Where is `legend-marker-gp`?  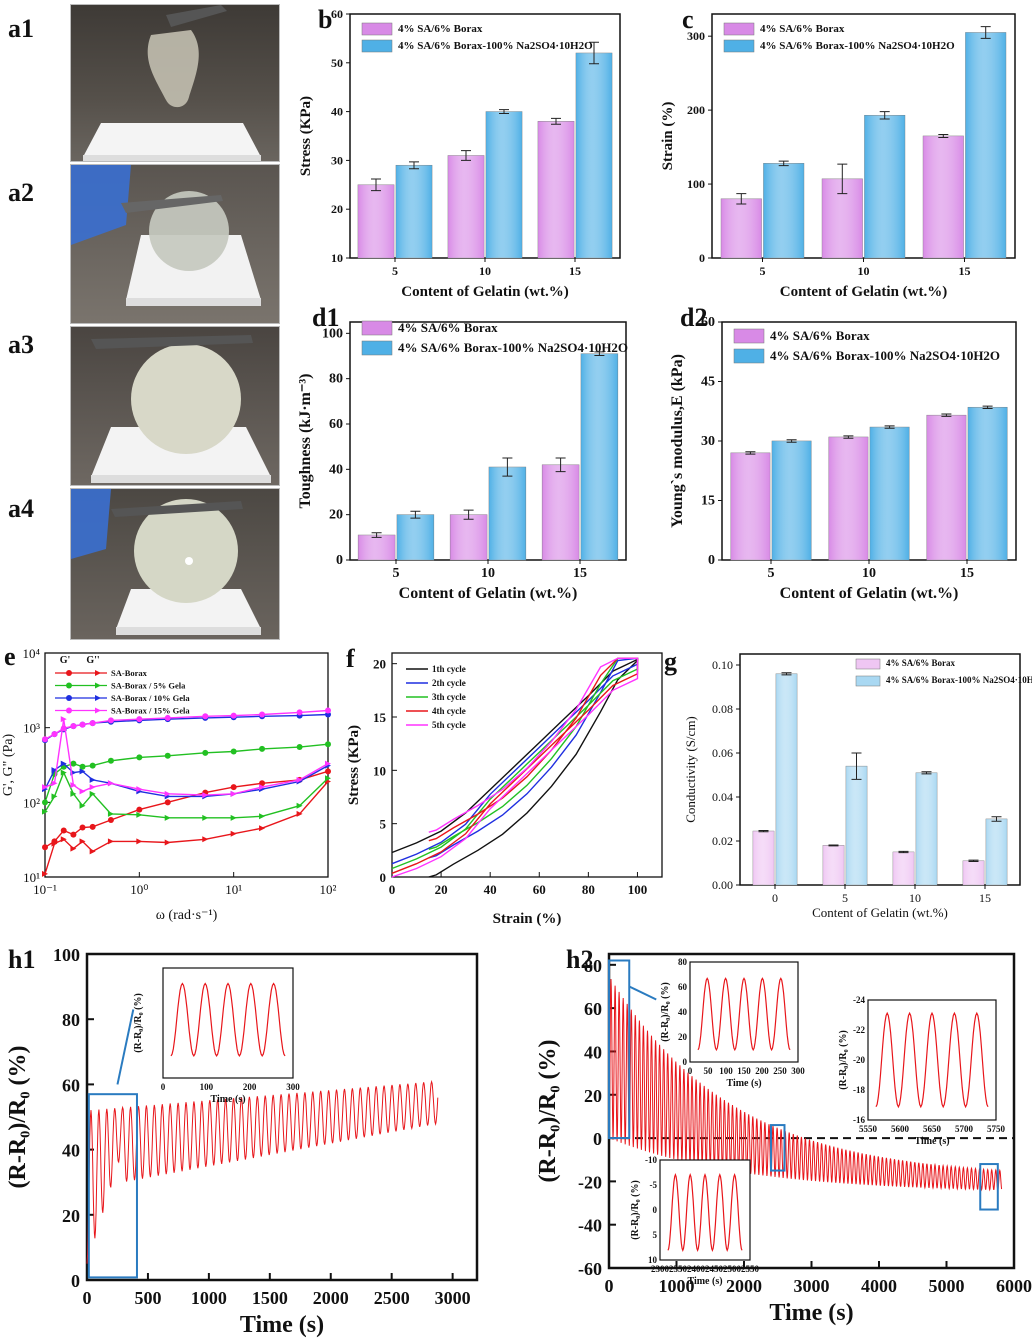 legend-marker-gp is located at coordinates (69, 698).